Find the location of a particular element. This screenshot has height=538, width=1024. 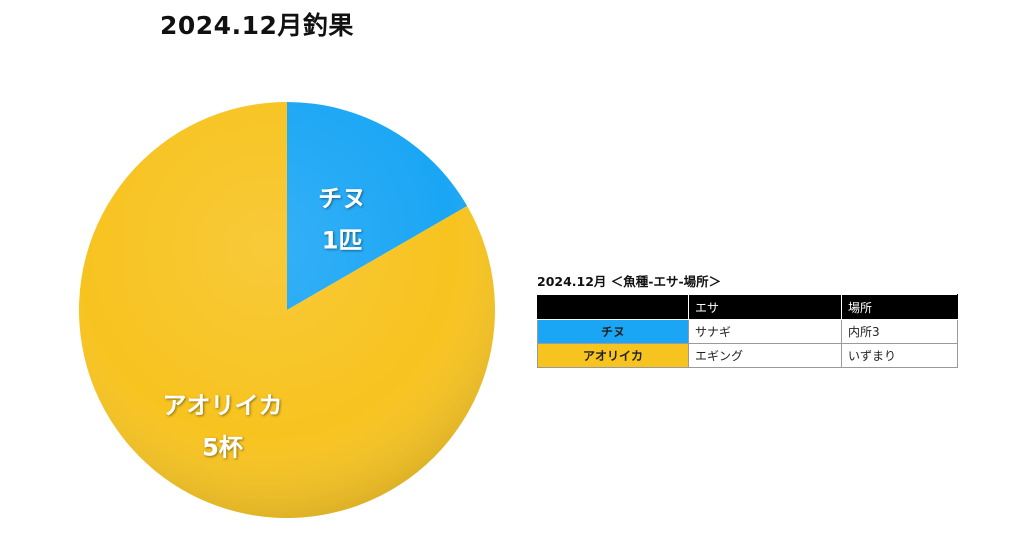

slice-label: アオリイカ is located at coordinates (223, 406).